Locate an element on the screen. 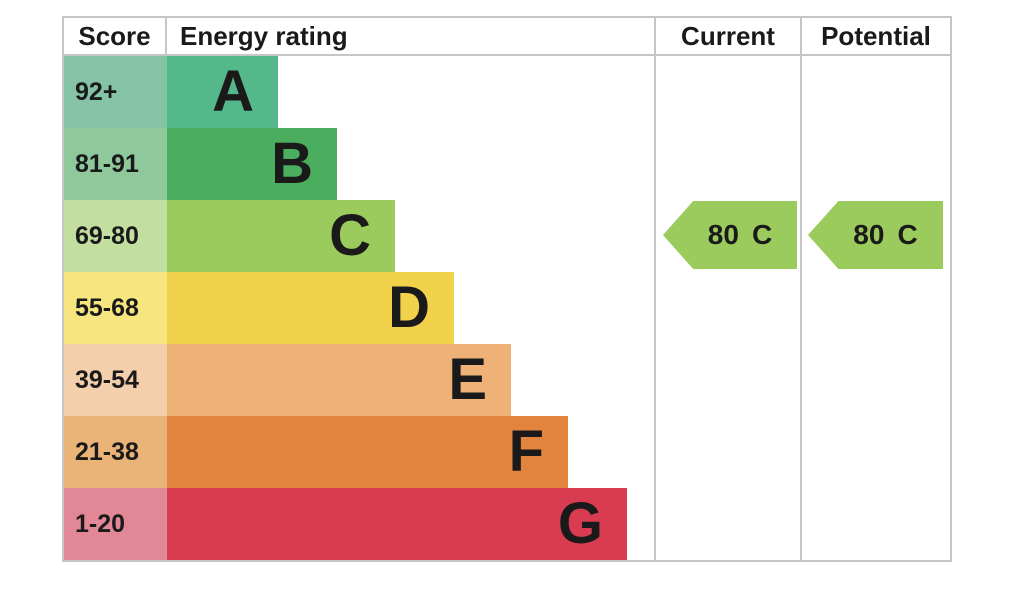 Image resolution: width=1024 pixels, height=605 pixels. band-row-g: 1-20 G is located at coordinates (359, 524).